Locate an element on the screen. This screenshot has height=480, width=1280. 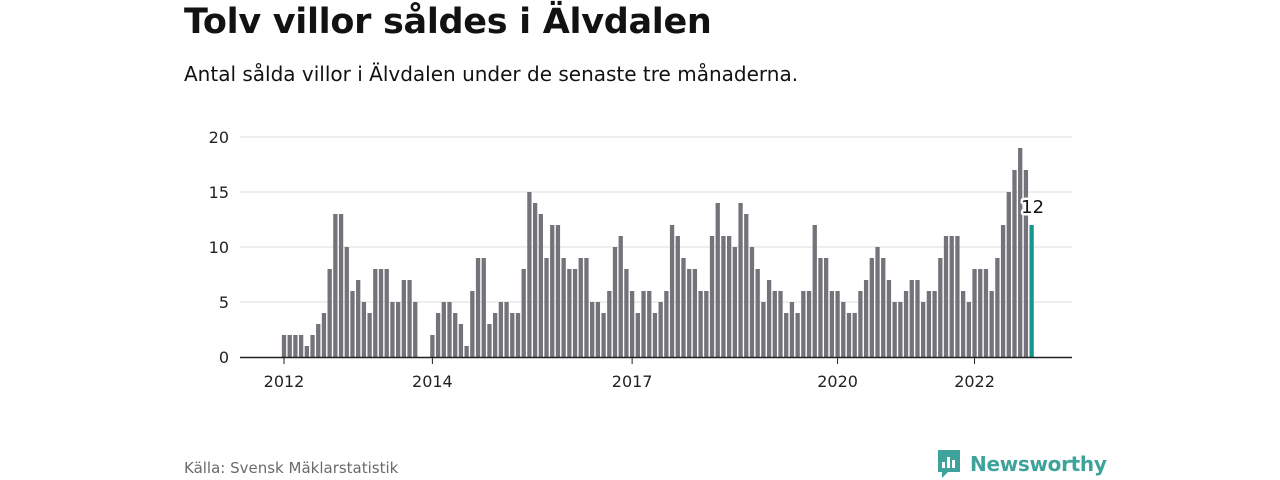
newsworthy-logo-icon is located at coordinates (949, 464).